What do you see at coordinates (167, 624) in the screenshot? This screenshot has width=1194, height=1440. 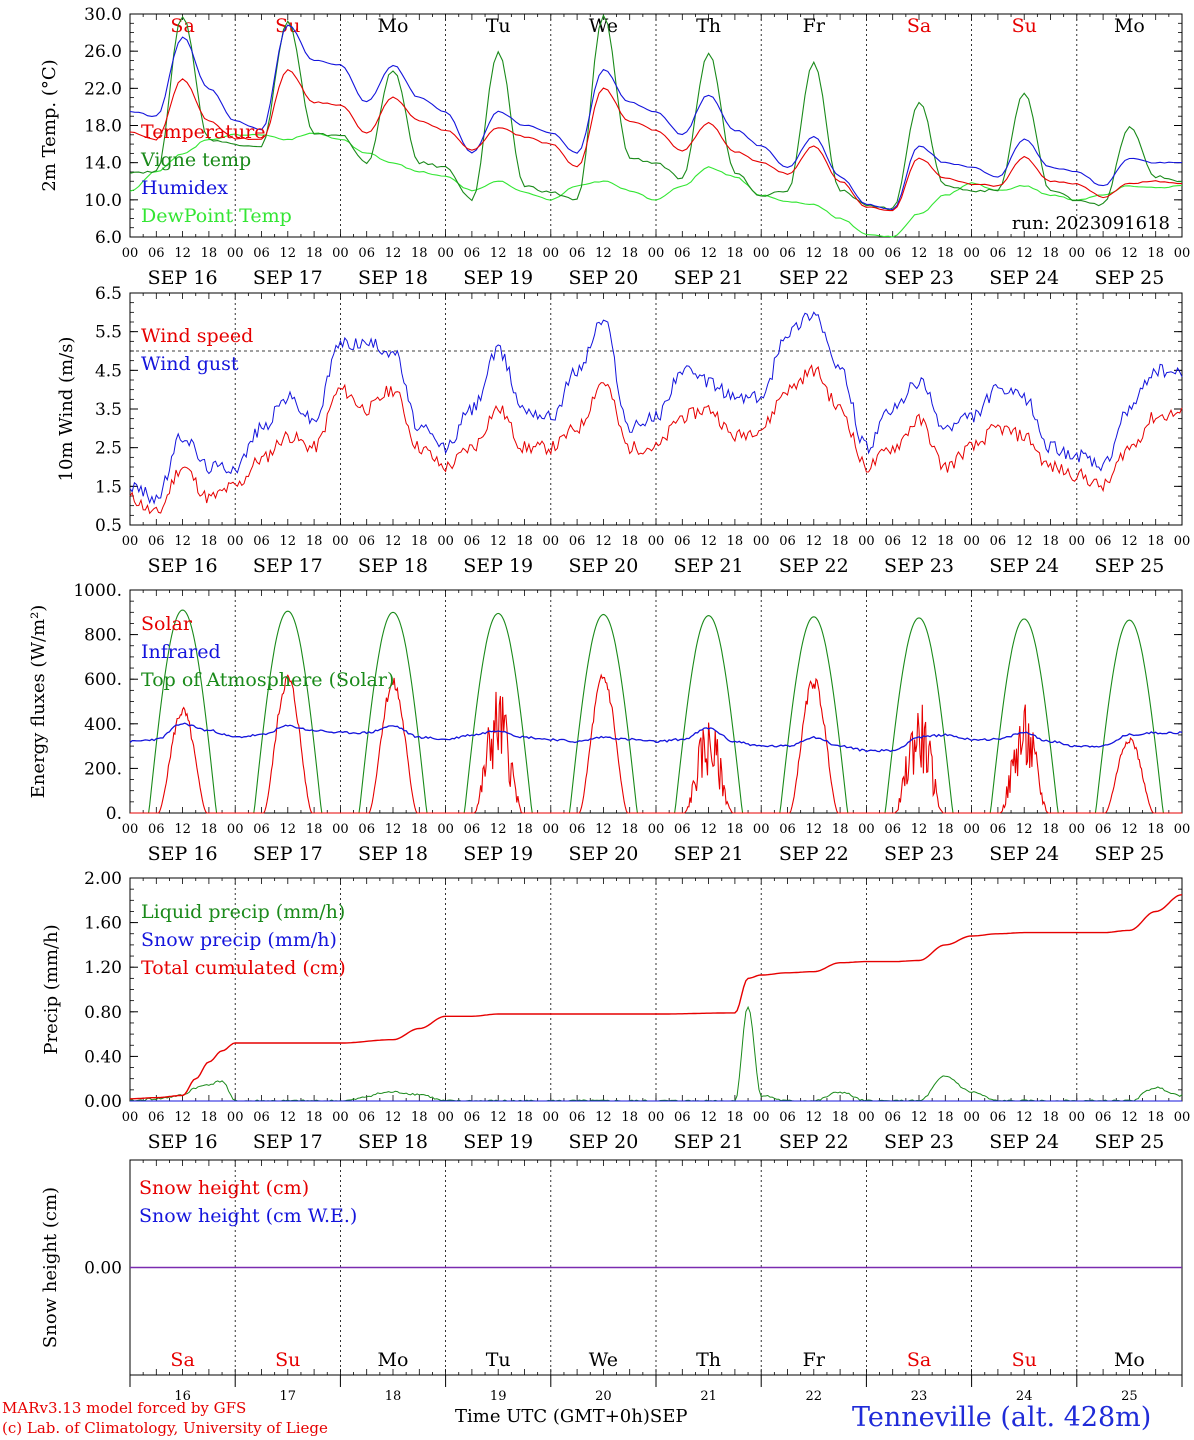 I see `legend-entry: Solar` at bounding box center [167, 624].